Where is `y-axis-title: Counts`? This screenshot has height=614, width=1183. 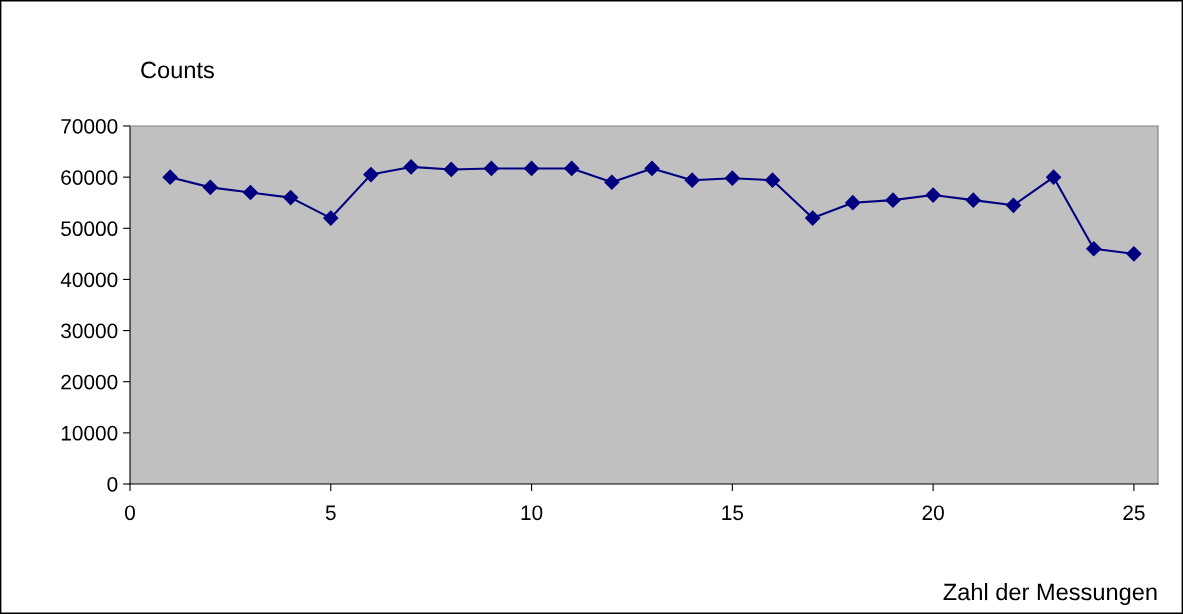 y-axis-title: Counts is located at coordinates (177, 70).